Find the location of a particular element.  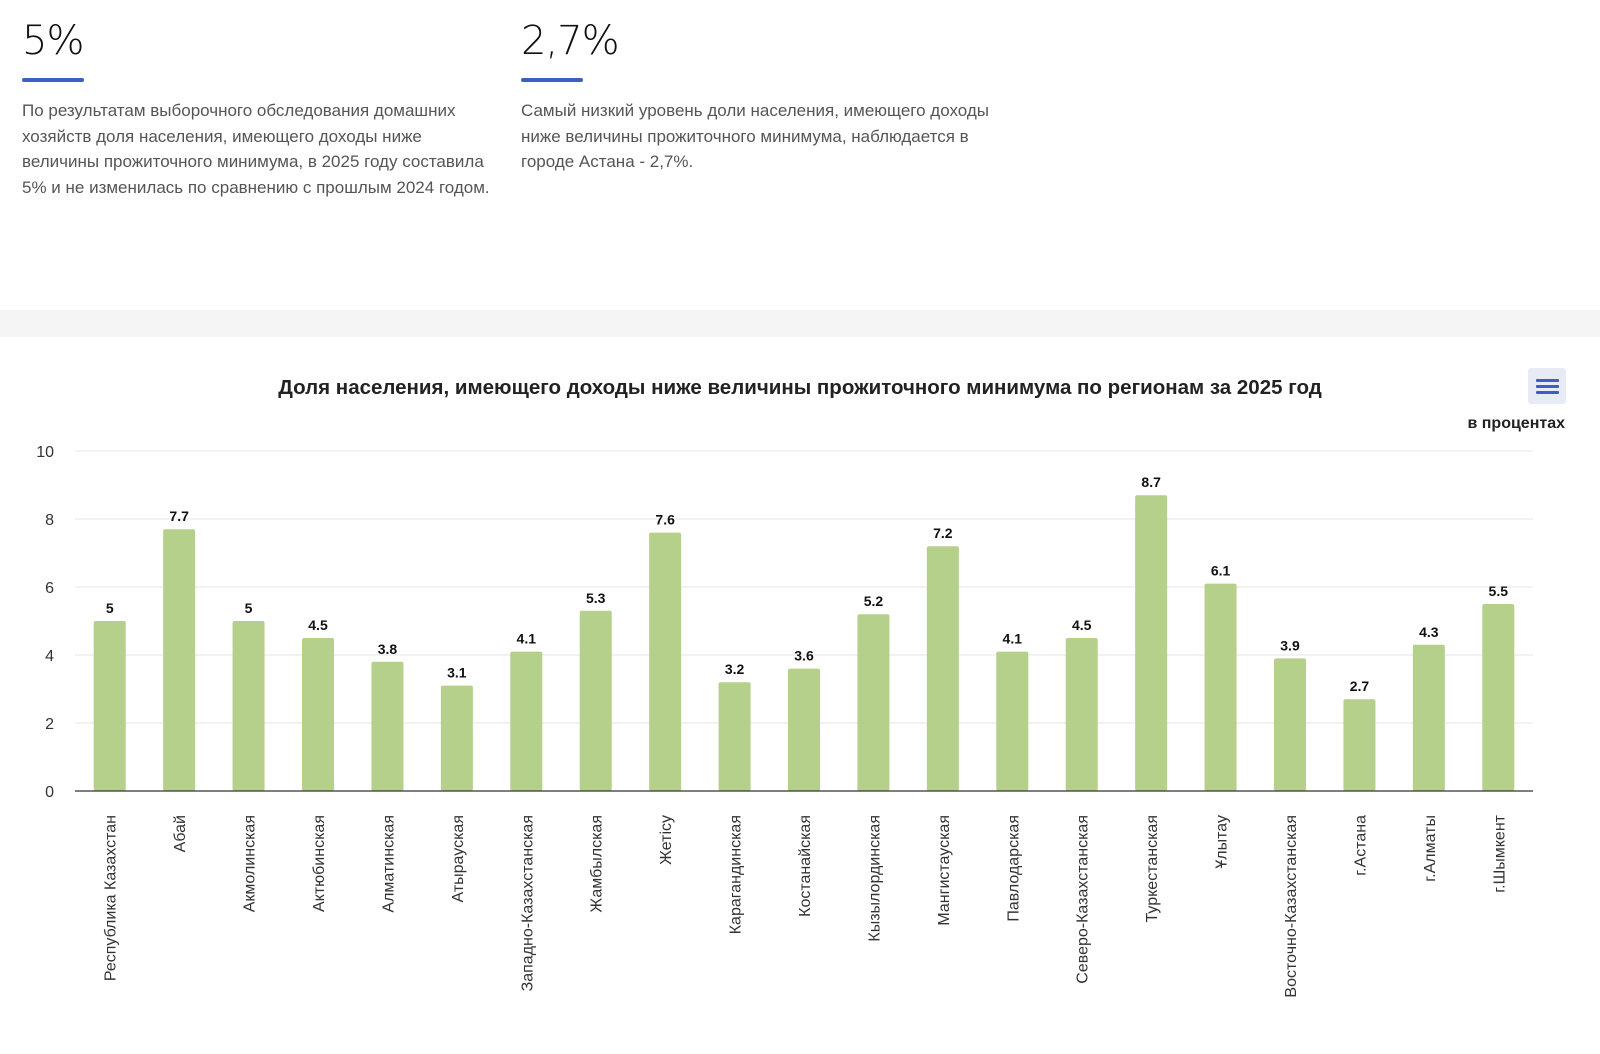

data-label: 5.3 is located at coordinates (596, 598).